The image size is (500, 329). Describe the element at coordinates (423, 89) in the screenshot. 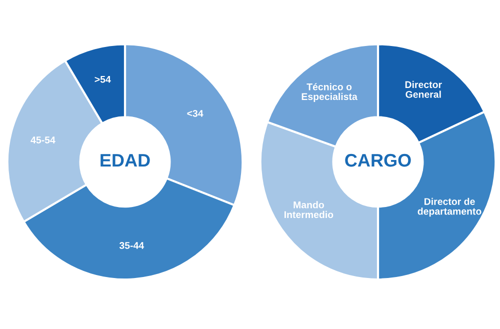

I see `slice-label: Director General` at that location.